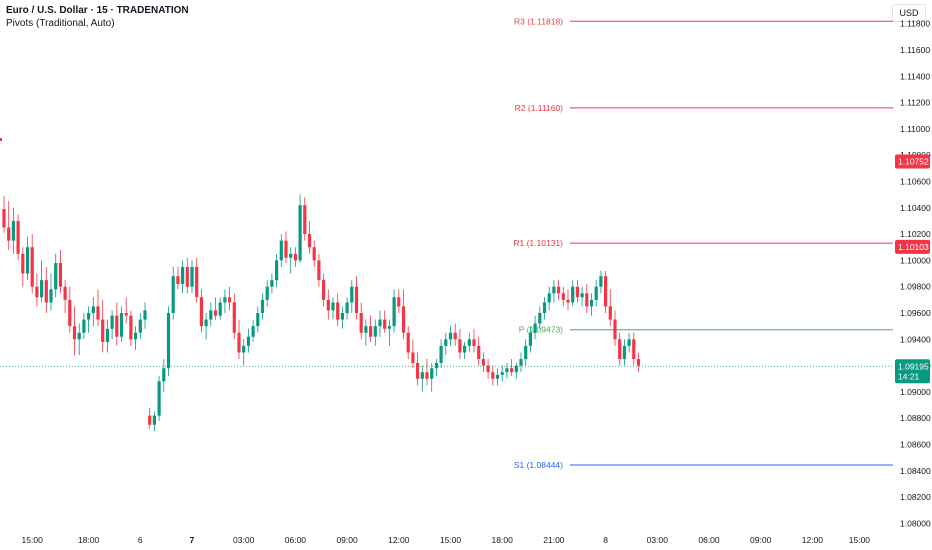  I want to click on price-tag-label: 1.10103, so click(913, 247).